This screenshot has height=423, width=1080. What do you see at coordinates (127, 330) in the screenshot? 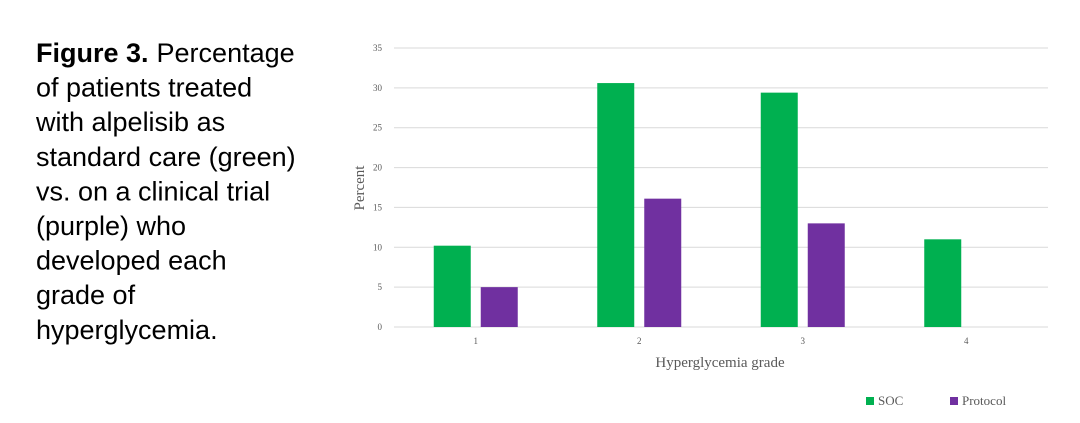
I see `caption-line: hyperglycemia.` at bounding box center [127, 330].